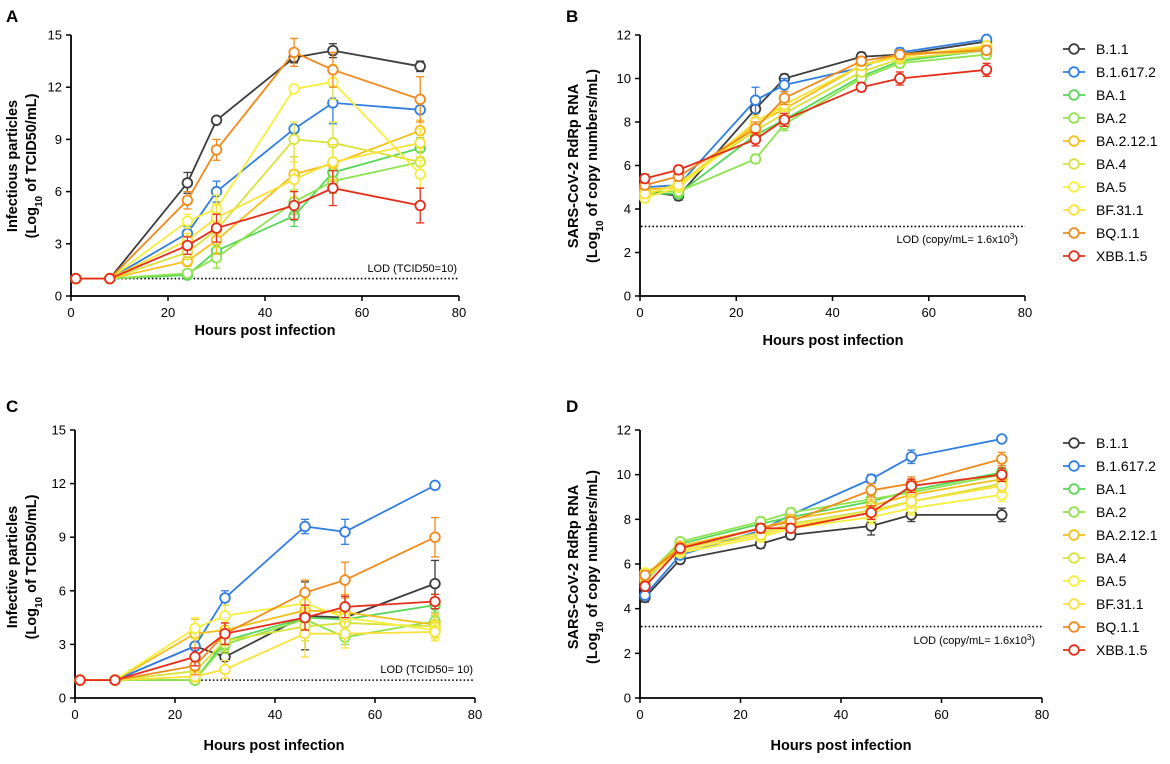 The height and width of the screenshot is (764, 1170). Describe the element at coordinates (12, 406) in the screenshot. I see `panel-c-letter: C` at that location.